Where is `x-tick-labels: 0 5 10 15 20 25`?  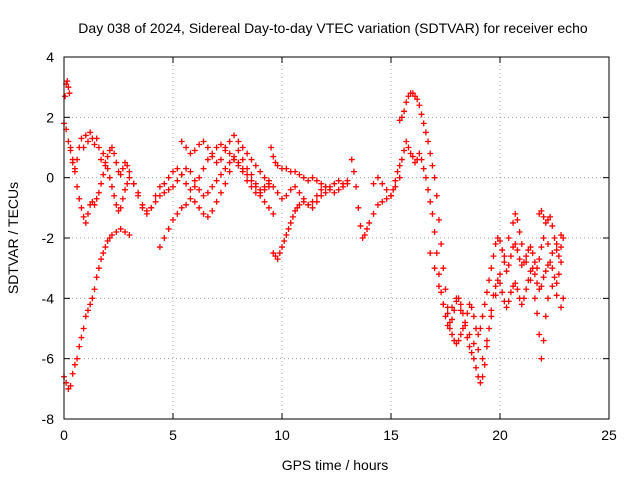 x-tick-labels: 0 5 10 15 20 25 is located at coordinates (338, 435).